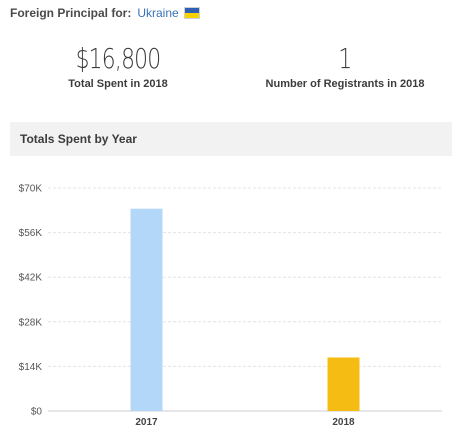 The height and width of the screenshot is (432, 460). I want to click on section-title: Totals Spent by Year, so click(78, 139).